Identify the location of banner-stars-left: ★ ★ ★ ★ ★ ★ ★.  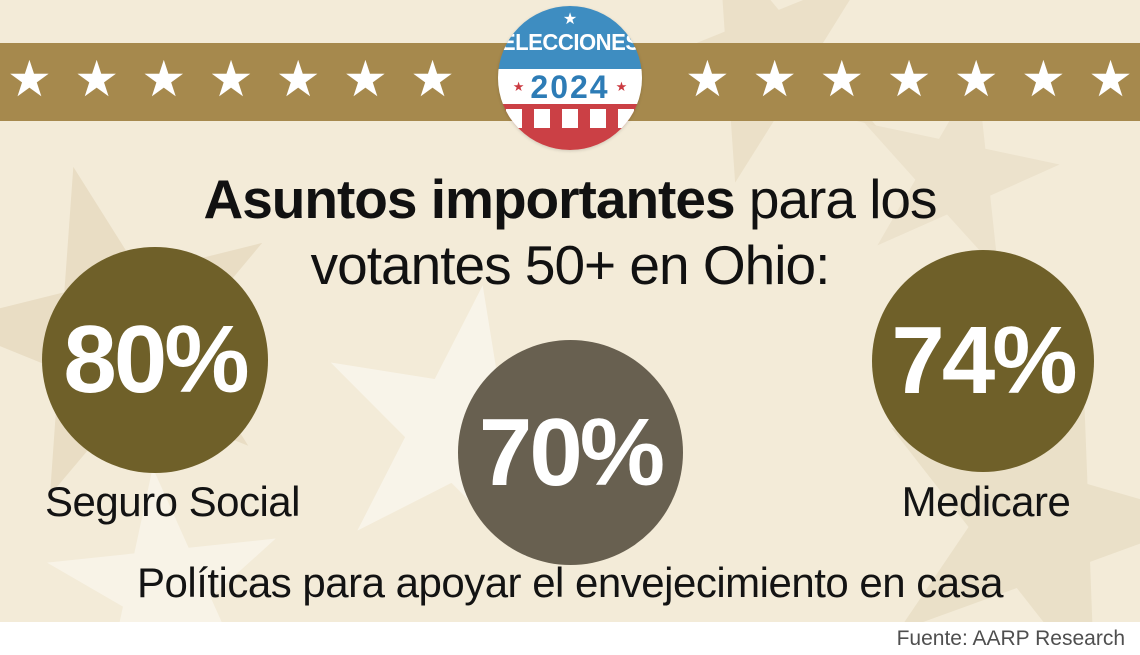
(231, 82).